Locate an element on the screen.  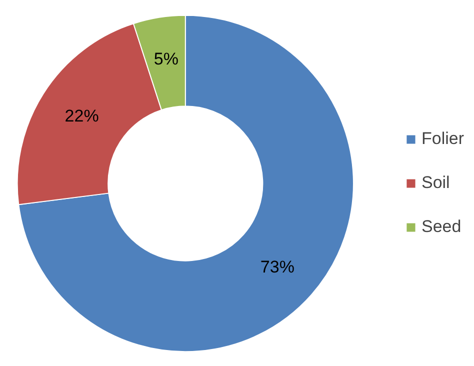
data-label: 5% is located at coordinates (166, 59).